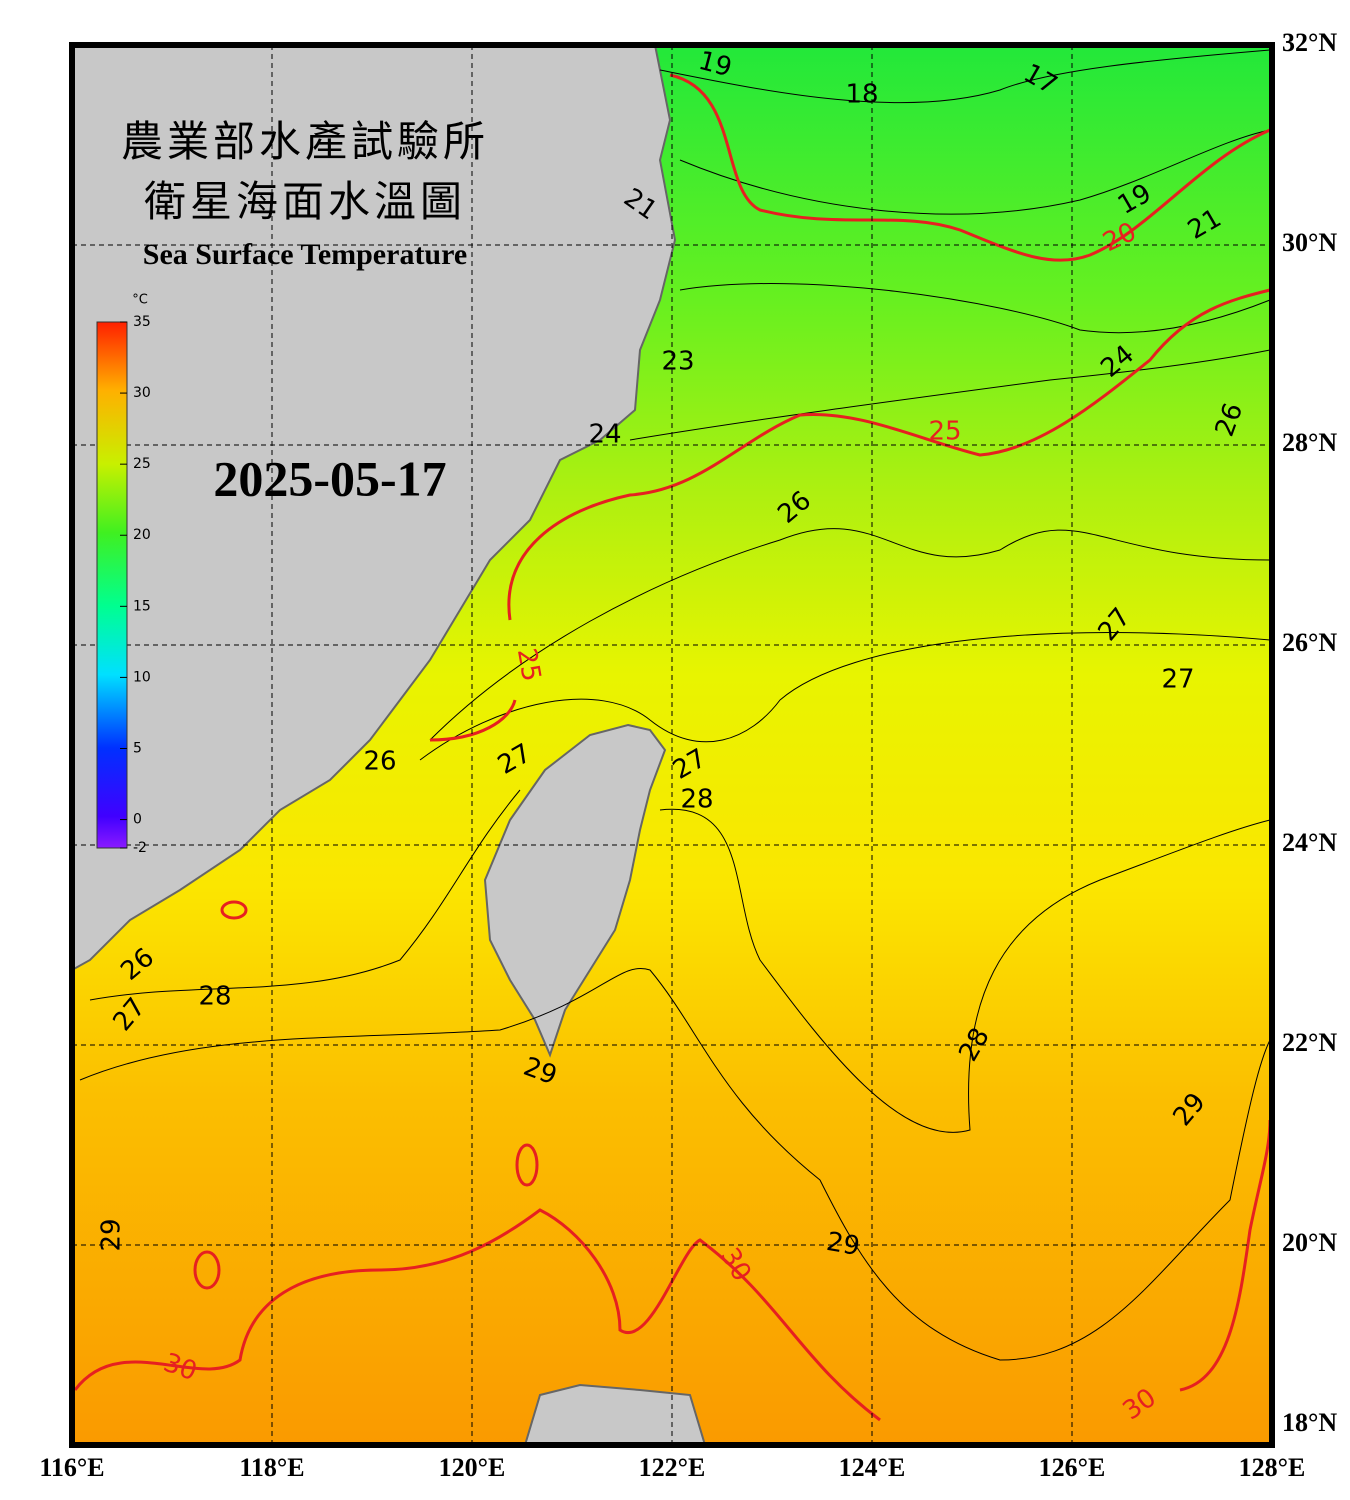 This screenshot has height=1500, width=1350. I want to click on colorbar-tick-label: 30, so click(142, 393).